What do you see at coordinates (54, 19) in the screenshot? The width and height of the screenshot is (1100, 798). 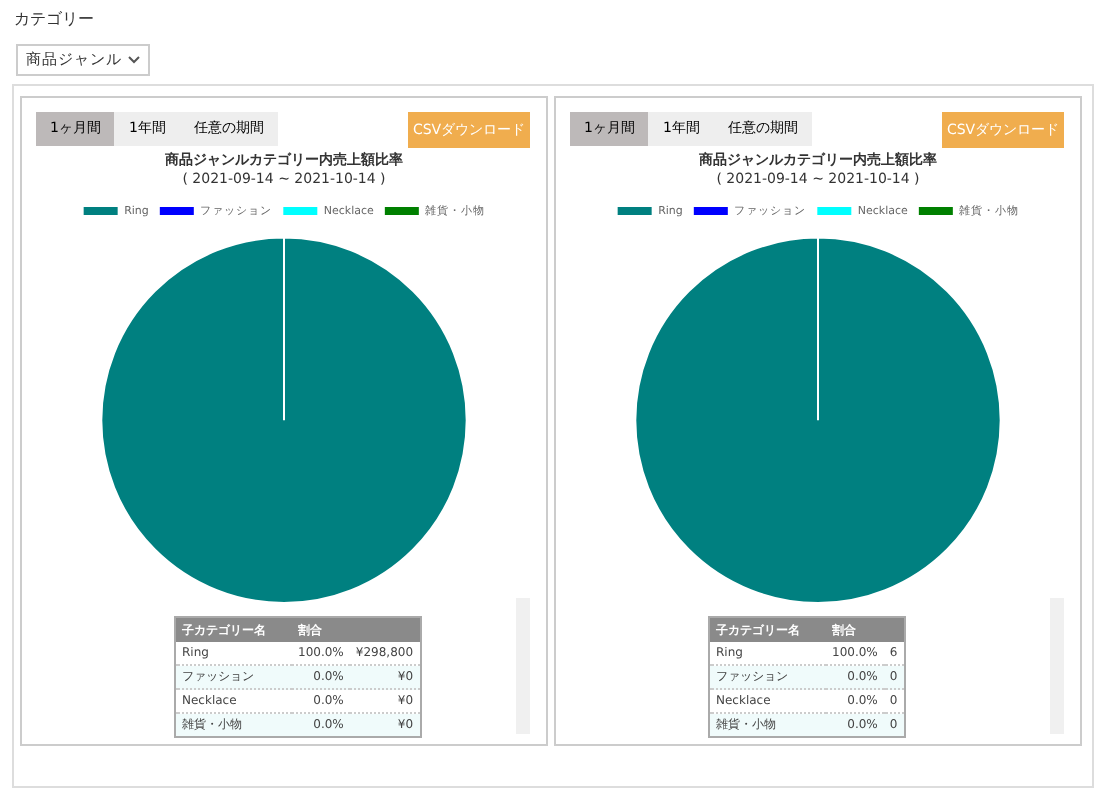 I see `text: カテゴリー` at bounding box center [54, 19].